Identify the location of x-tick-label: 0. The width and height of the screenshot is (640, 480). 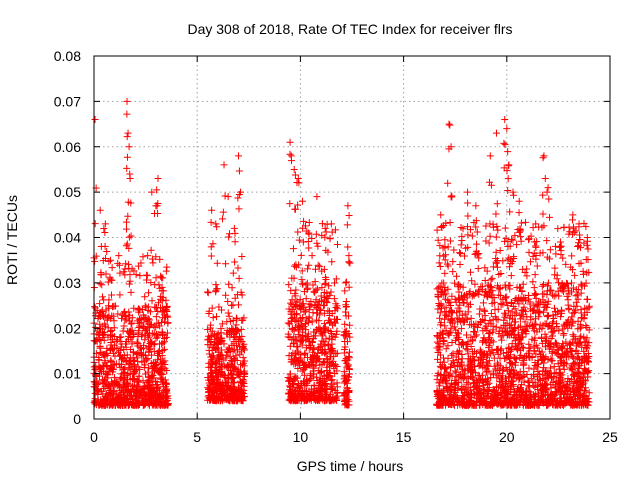
(94, 437).